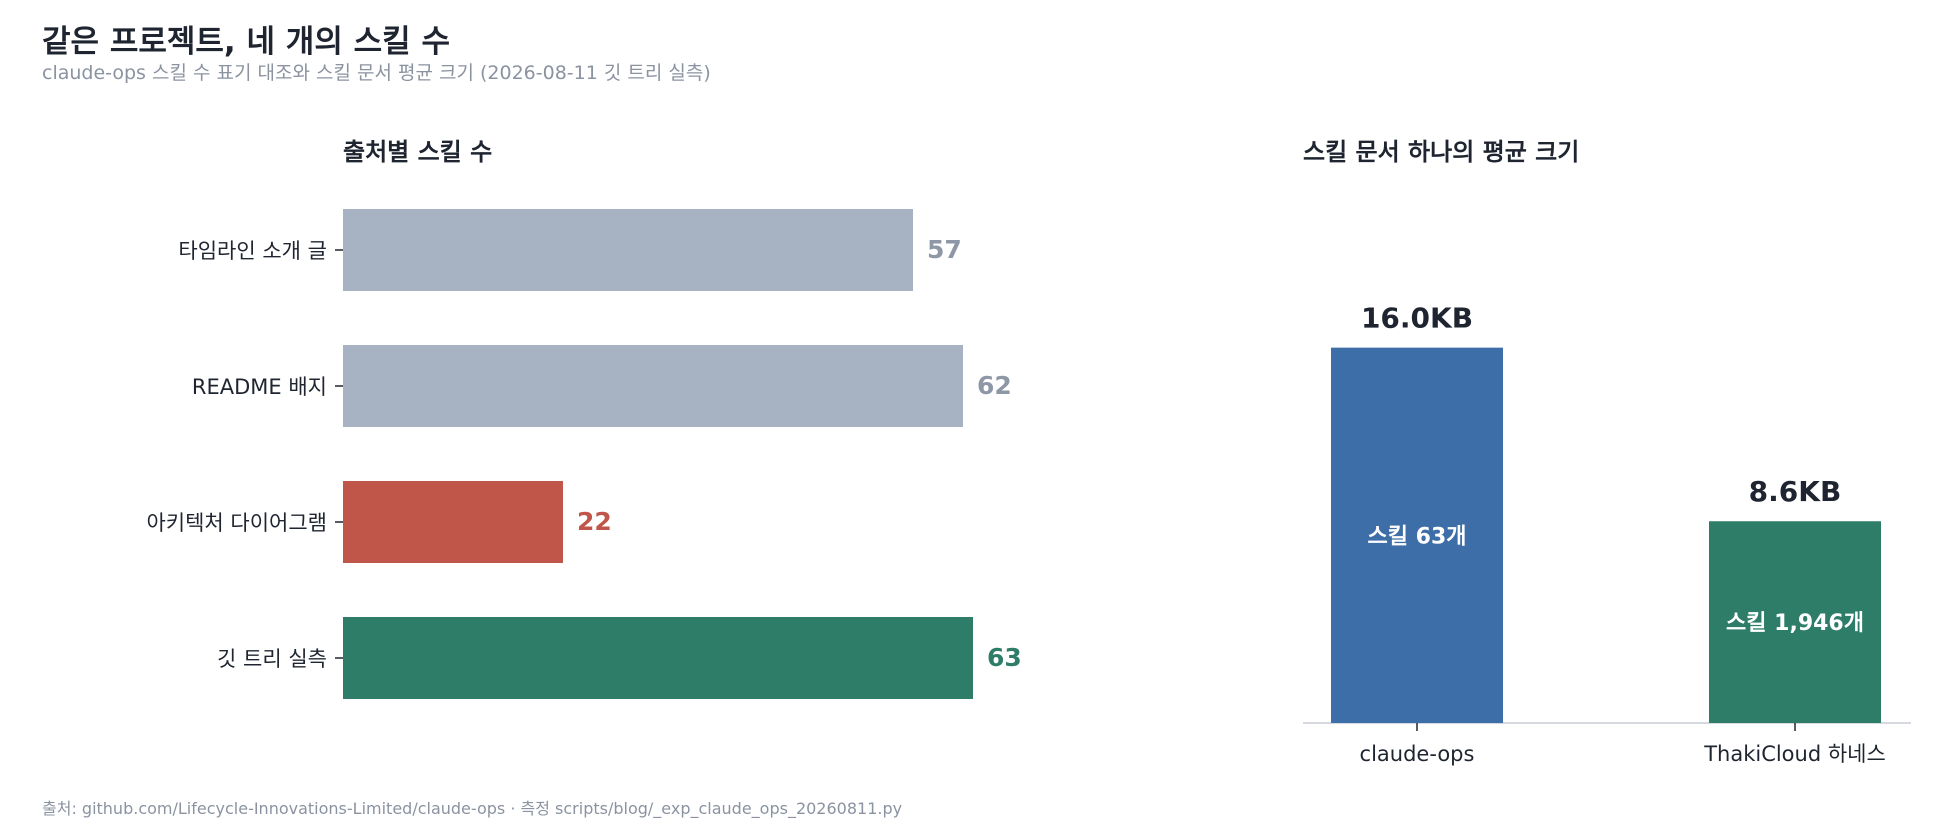  Describe the element at coordinates (1417, 754) in the screenshot. I see `x-category-label-0: claude-ops` at that location.